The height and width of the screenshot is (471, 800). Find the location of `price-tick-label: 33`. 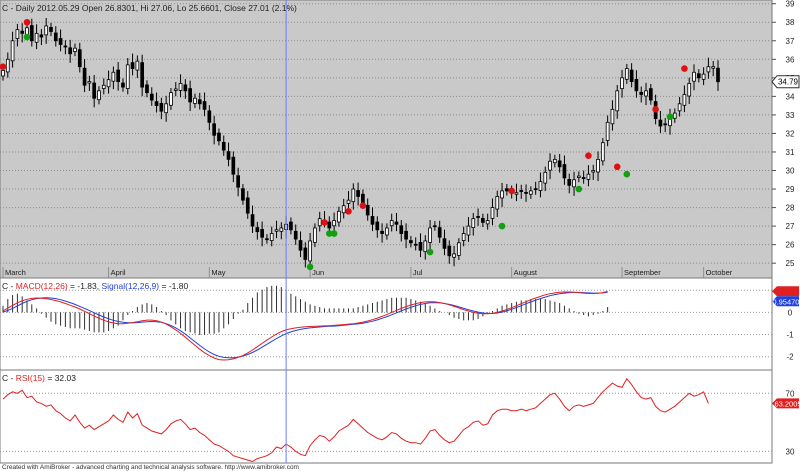

price-tick-label: 33 is located at coordinates (790, 115).